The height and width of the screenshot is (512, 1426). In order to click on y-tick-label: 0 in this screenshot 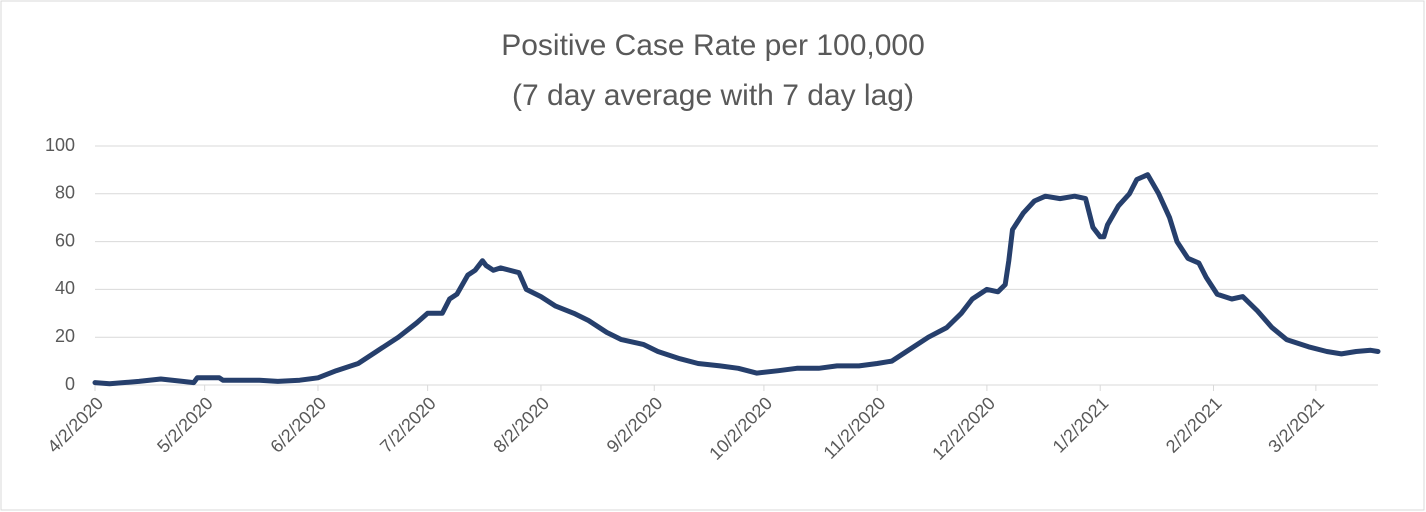, I will do `click(70, 384)`.